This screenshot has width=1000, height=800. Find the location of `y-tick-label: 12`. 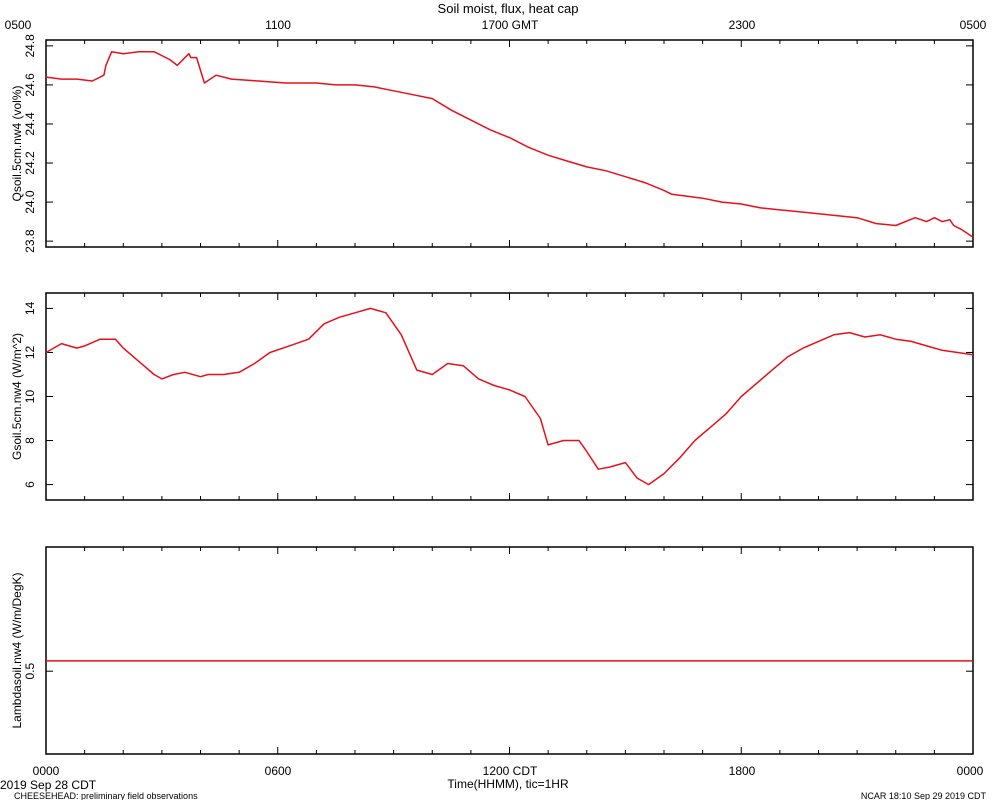

y-tick-label: 12 is located at coordinates (30, 352).